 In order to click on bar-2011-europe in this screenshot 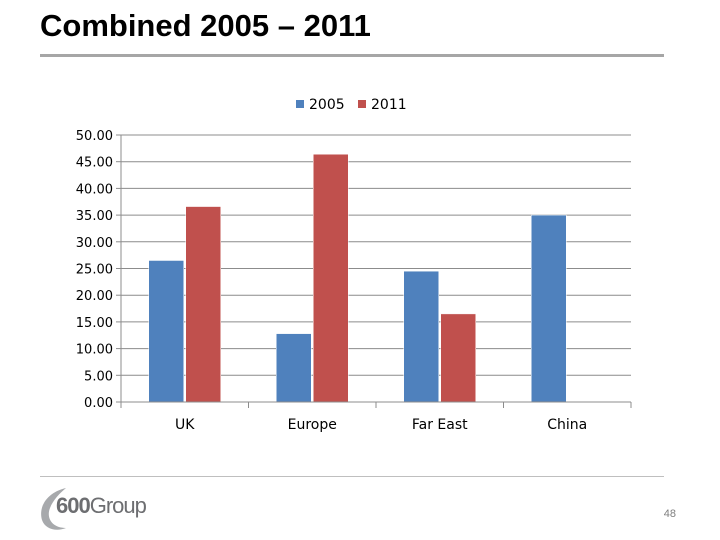, I will do `click(331, 278)`.